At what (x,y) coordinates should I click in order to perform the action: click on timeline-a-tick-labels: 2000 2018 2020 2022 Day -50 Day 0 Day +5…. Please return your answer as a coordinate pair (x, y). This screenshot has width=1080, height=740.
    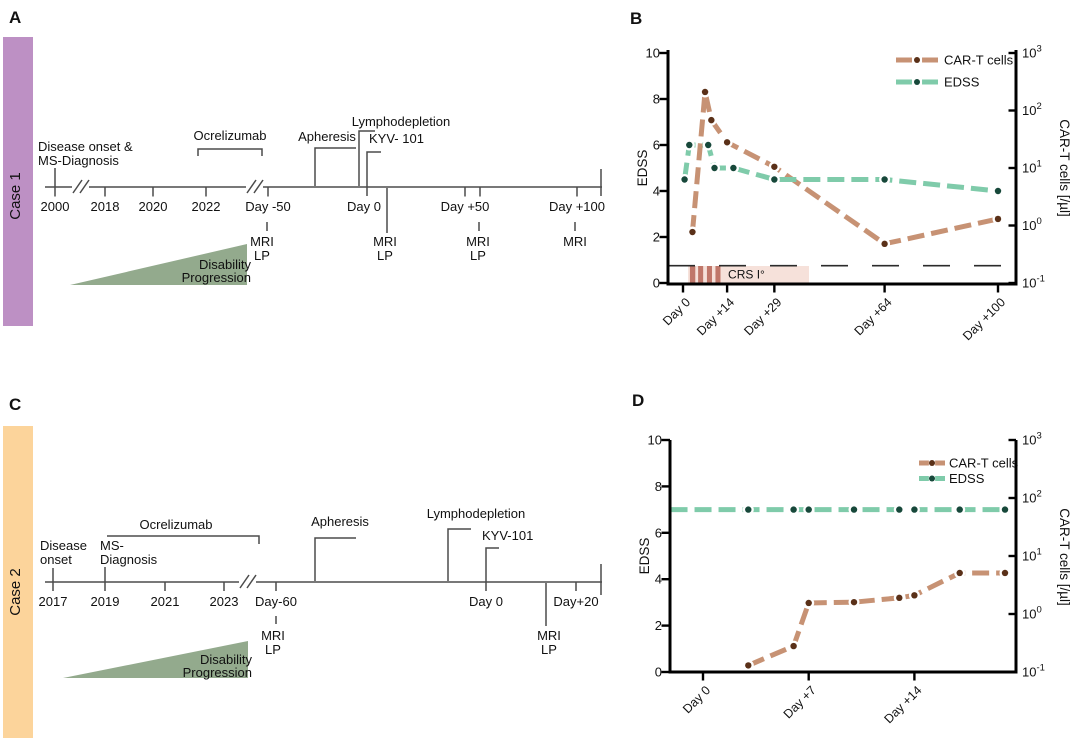
    Looking at the image, I should click on (323, 206).